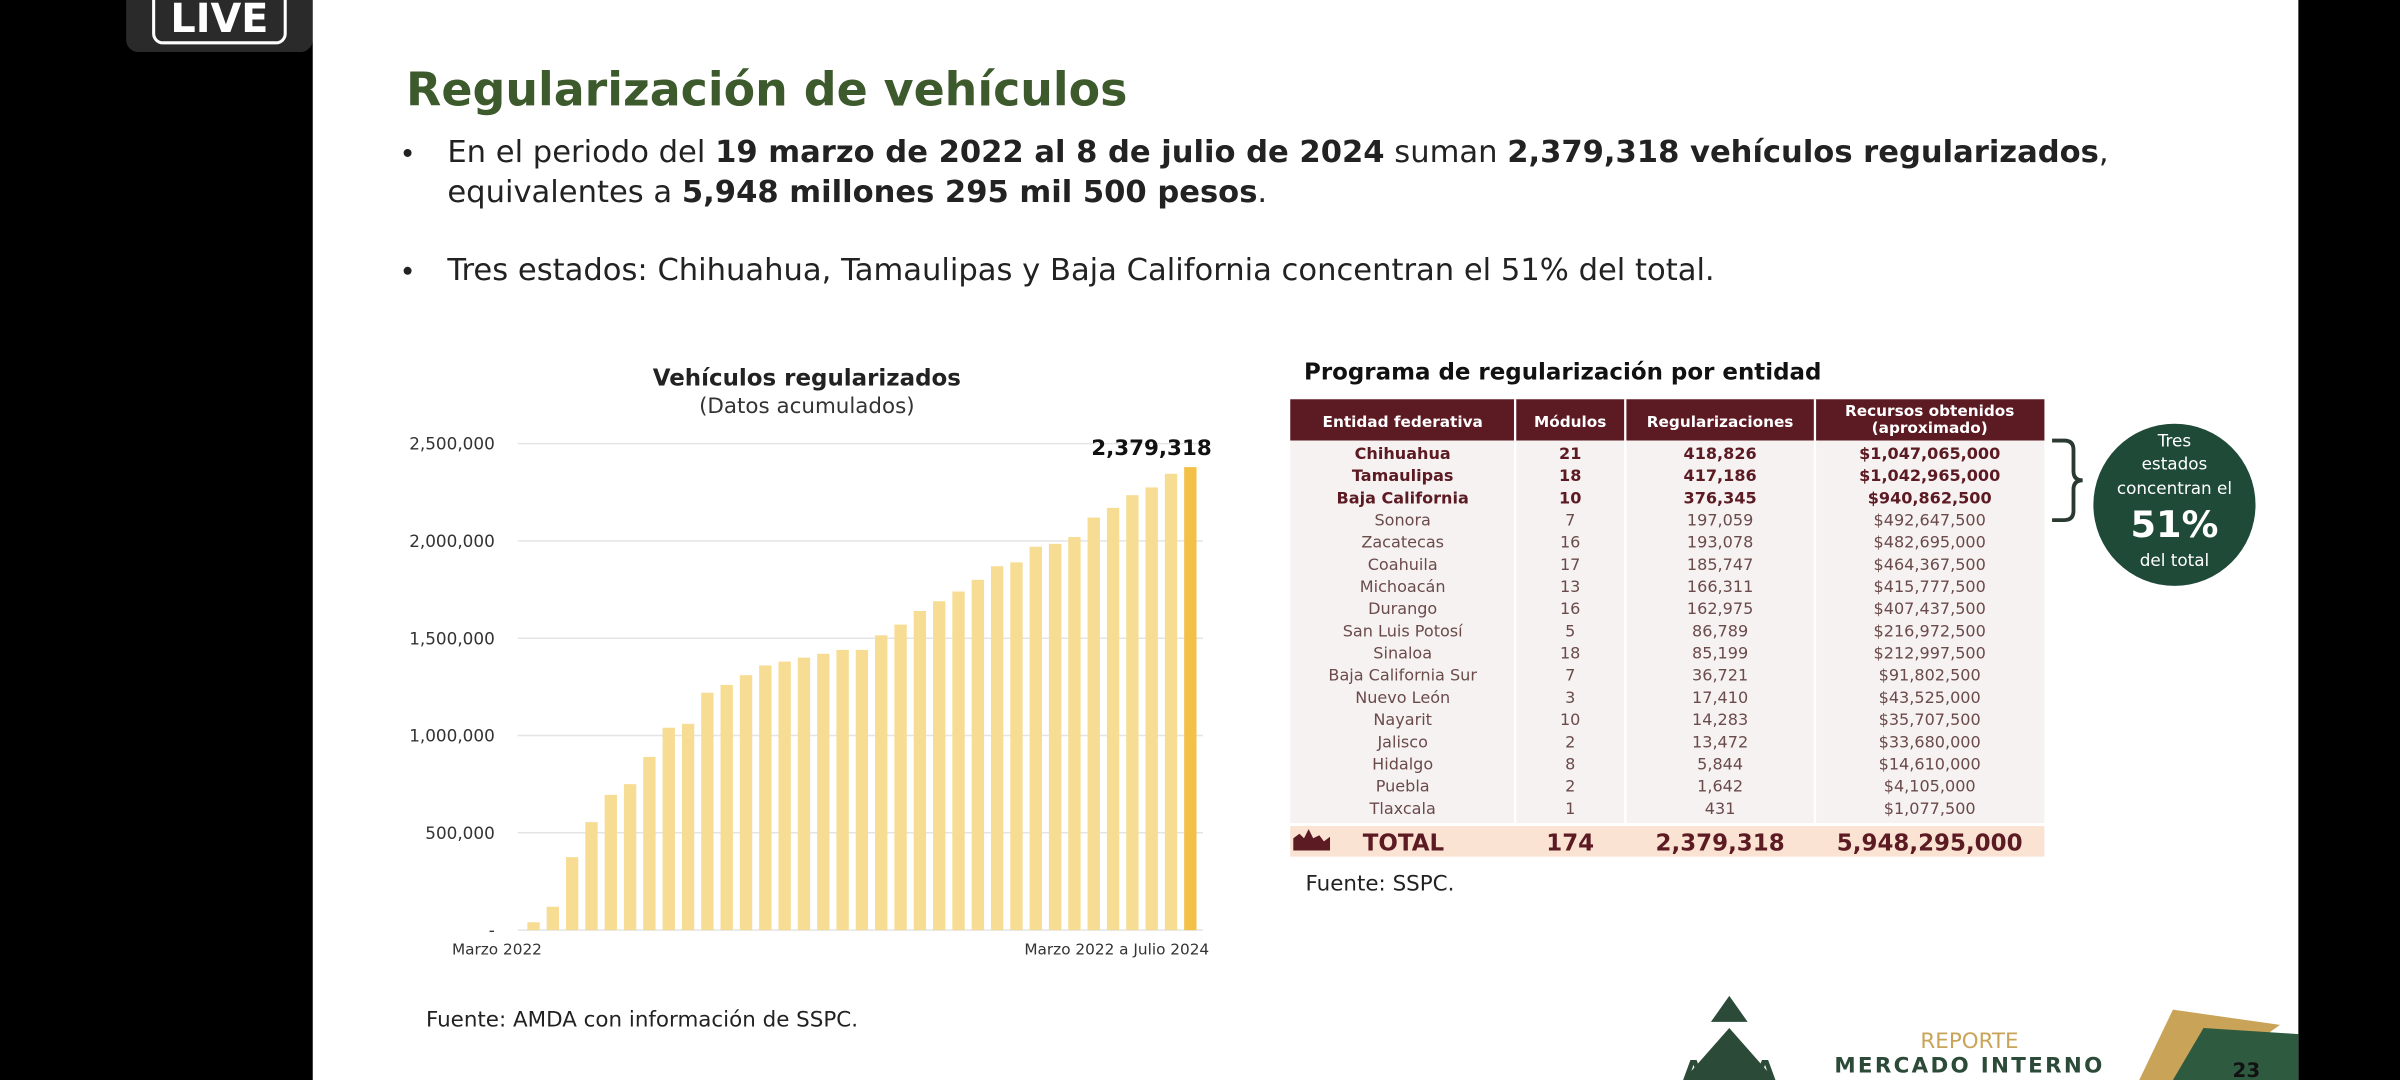  What do you see at coordinates (1402, 808) in the screenshot?
I see `table-cell: Tlaxcala` at bounding box center [1402, 808].